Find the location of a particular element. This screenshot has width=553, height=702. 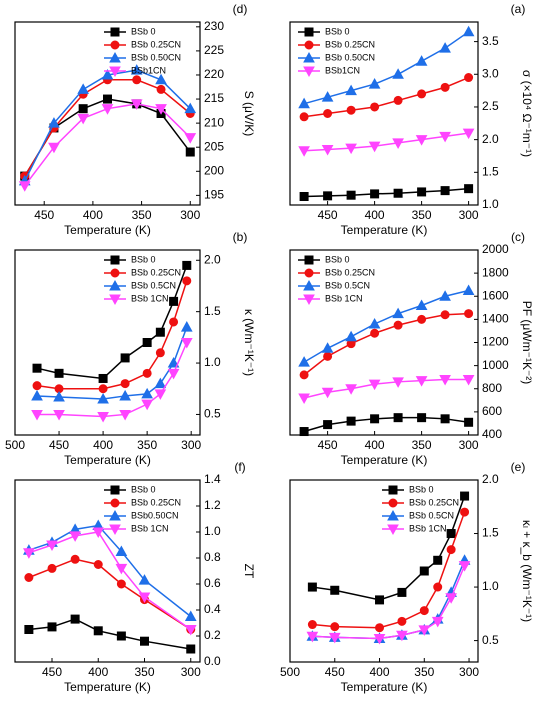

series-line is located at coordinates (389, 602).